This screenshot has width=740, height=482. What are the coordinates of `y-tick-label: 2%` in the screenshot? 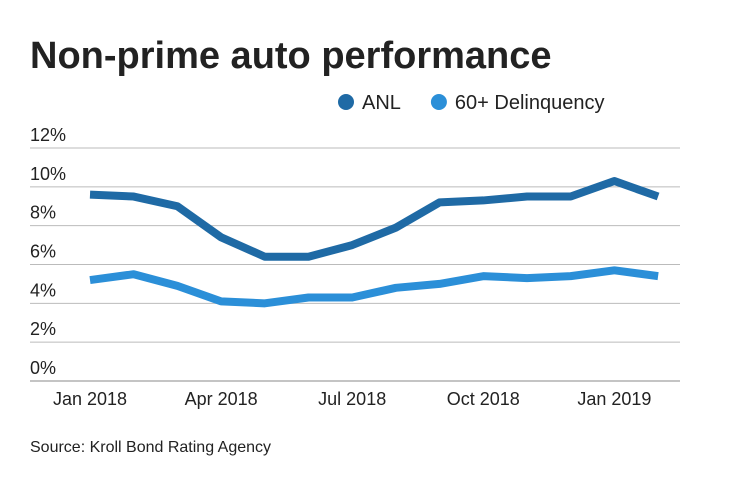 It's located at (43, 329).